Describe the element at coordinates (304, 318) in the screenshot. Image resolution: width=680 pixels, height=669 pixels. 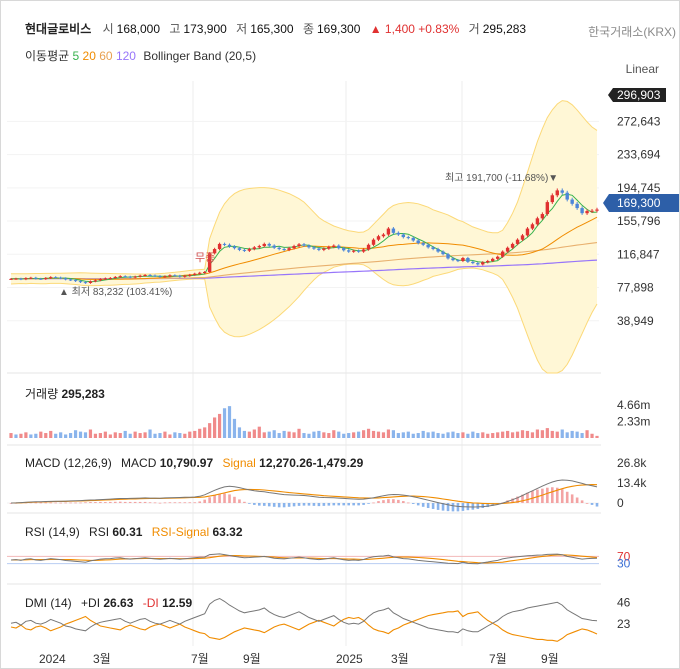
I see `bollinger-lower-line` at that location.